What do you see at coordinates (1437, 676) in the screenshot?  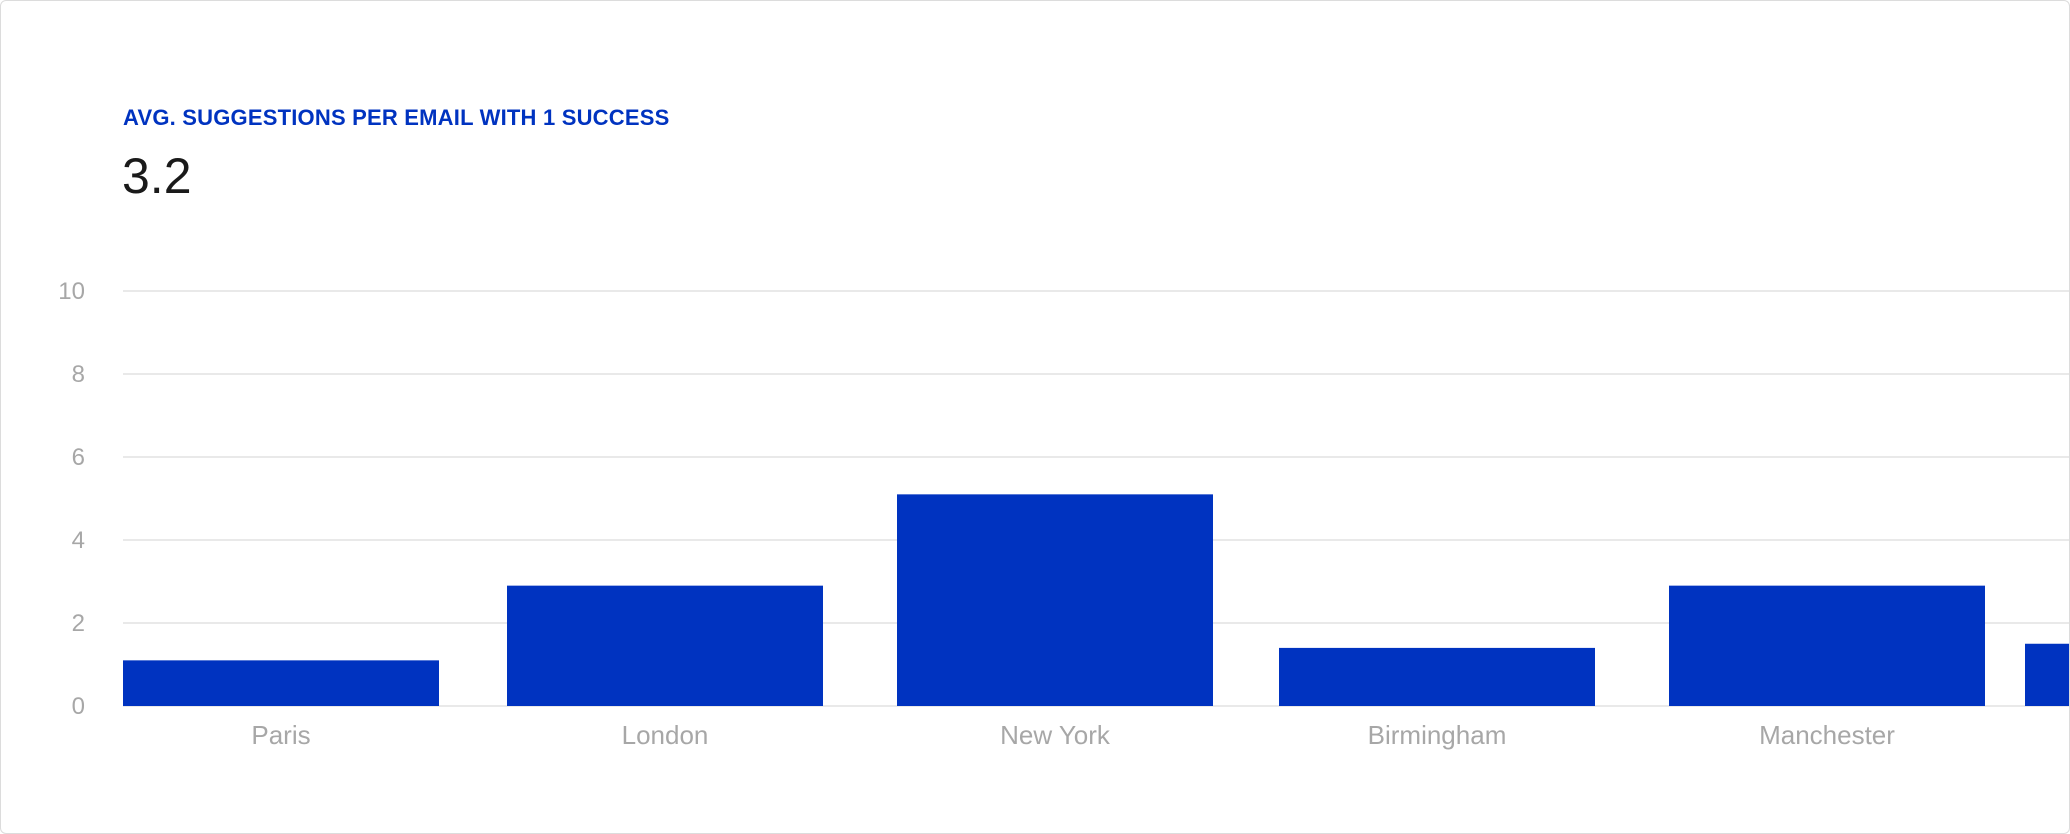 I see `bar-birmingham` at bounding box center [1437, 676].